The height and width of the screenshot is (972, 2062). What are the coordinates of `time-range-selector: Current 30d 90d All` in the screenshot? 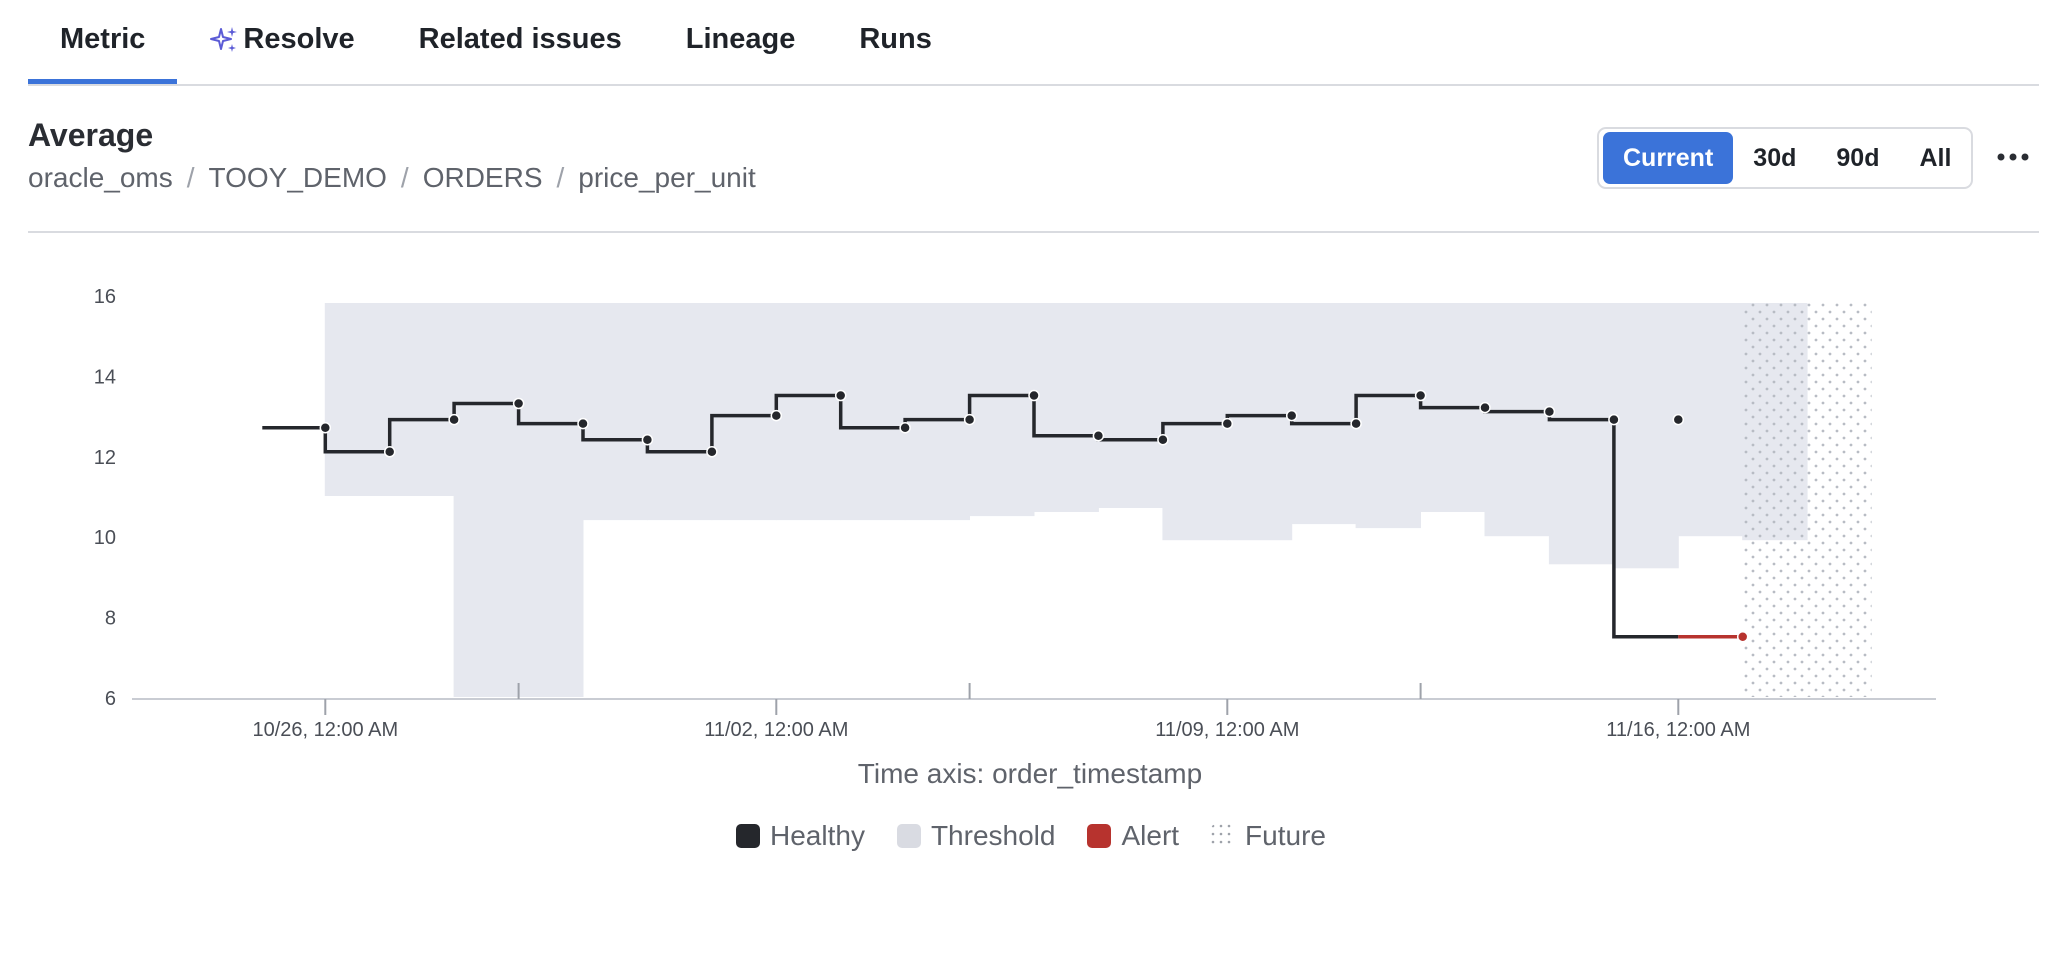 It's located at (1785, 158).